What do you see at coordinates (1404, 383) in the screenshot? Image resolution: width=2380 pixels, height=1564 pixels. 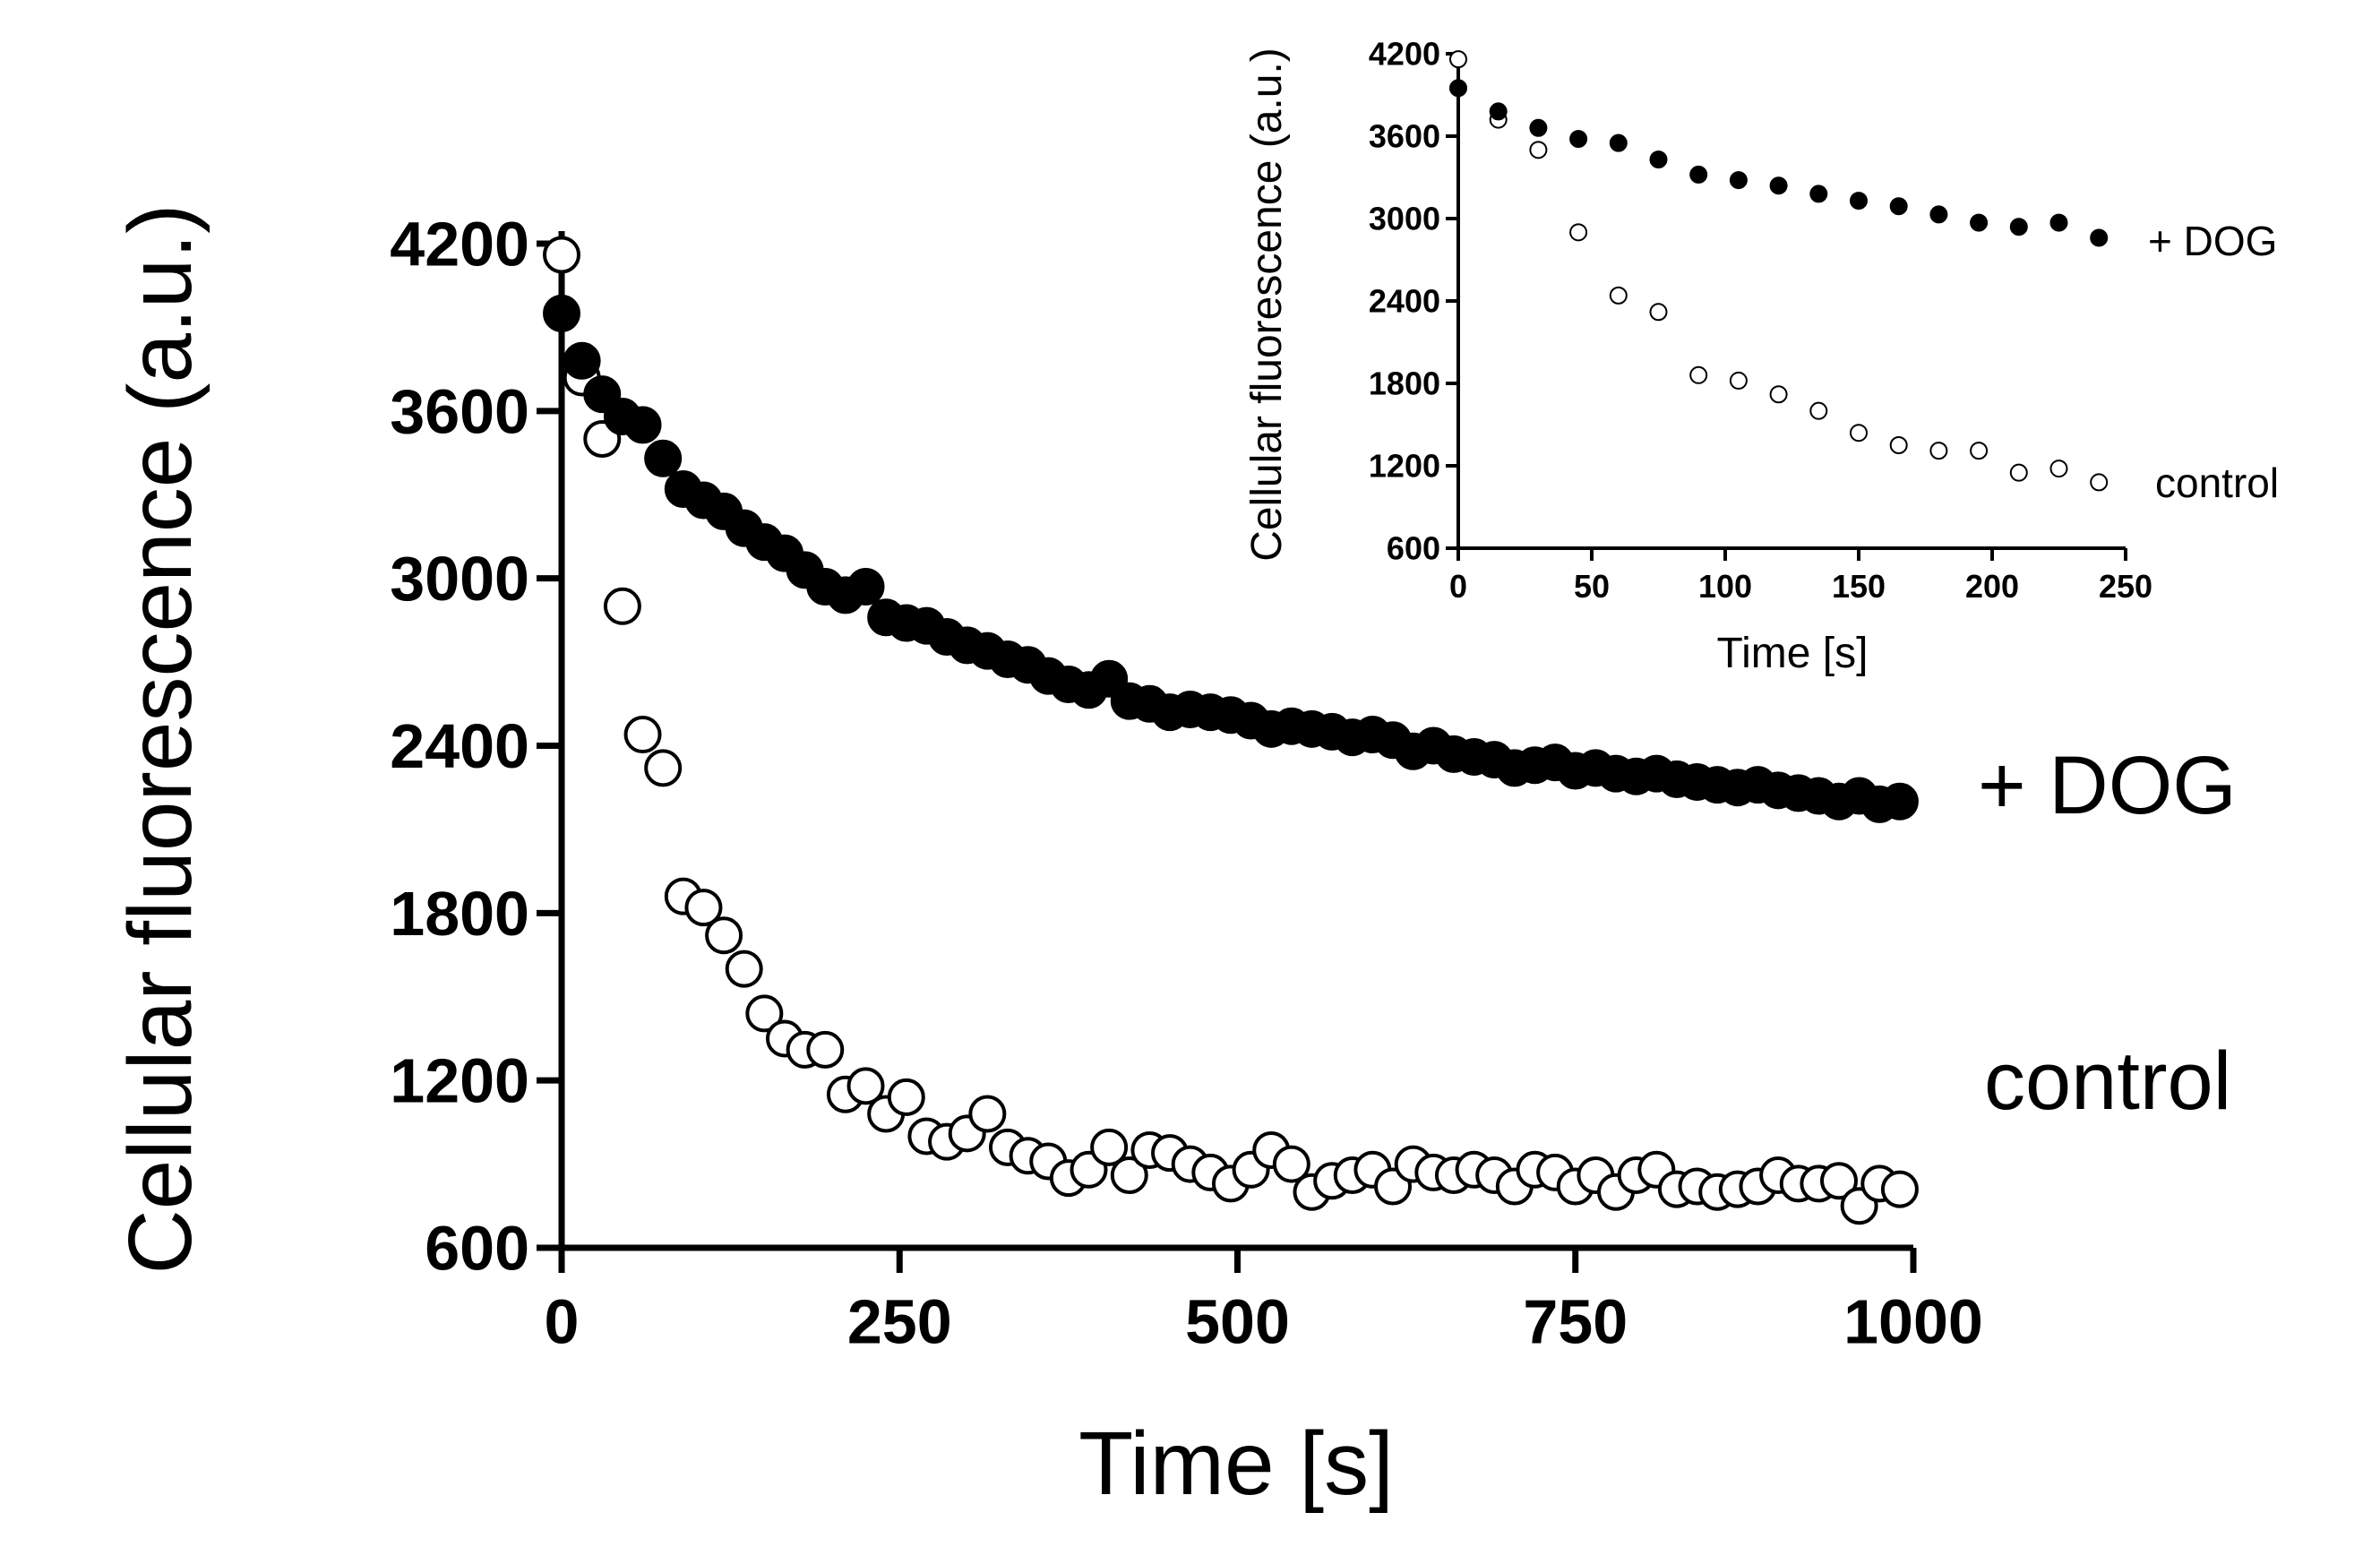 I see `inset-y-tick-label: 1800` at bounding box center [1404, 383].